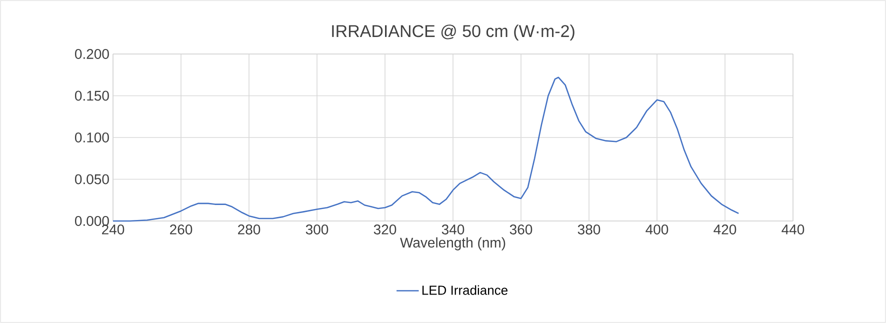 This screenshot has height=323, width=886. Describe the element at coordinates (249, 229) in the screenshot. I see `x-tick-label: 280` at that location.